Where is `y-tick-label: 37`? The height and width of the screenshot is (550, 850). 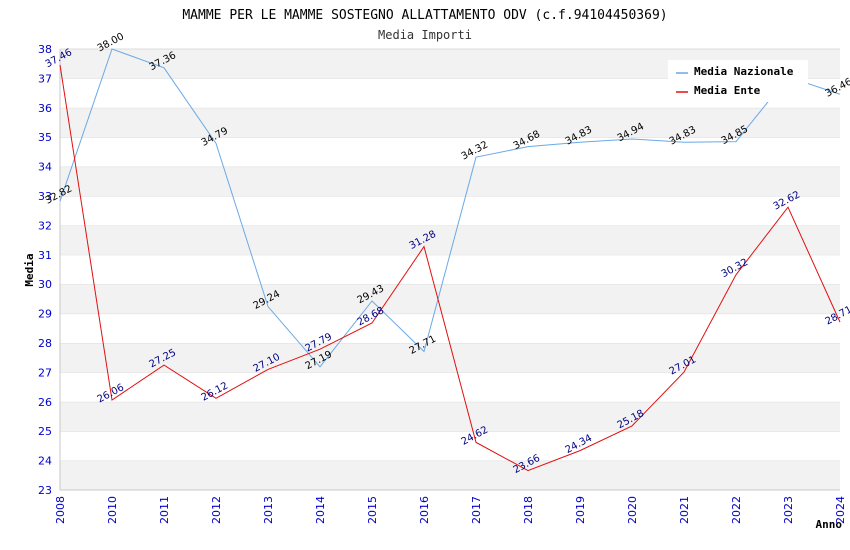 y-tick-label: 37 is located at coordinates (45, 78).